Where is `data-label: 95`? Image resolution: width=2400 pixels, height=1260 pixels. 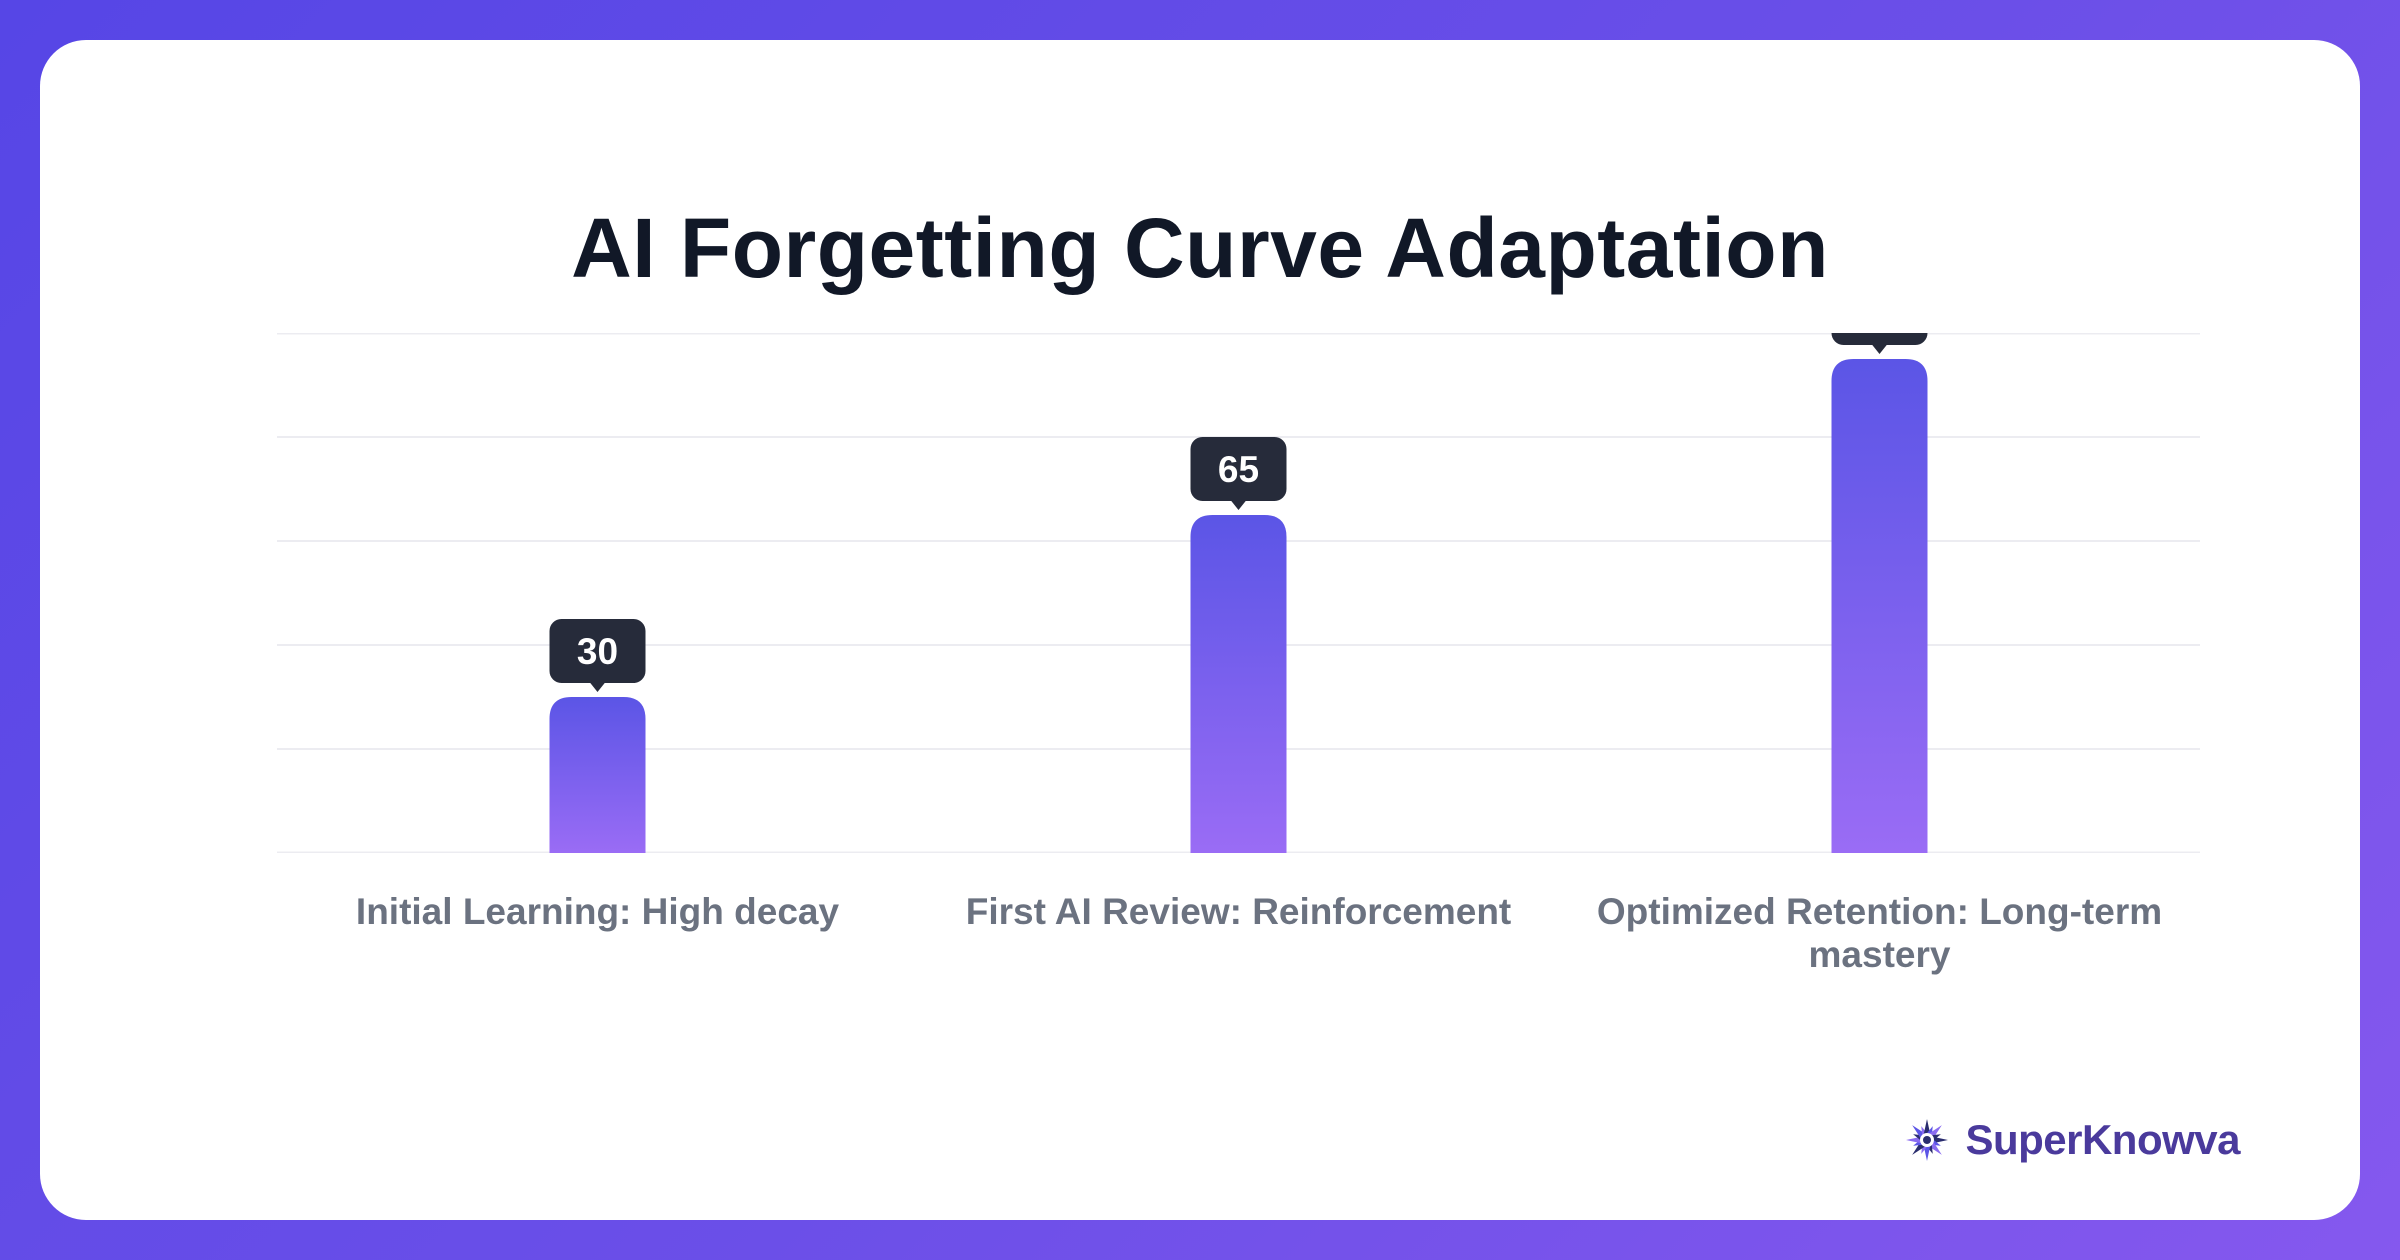 data-label: 95 is located at coordinates (1879, 343).